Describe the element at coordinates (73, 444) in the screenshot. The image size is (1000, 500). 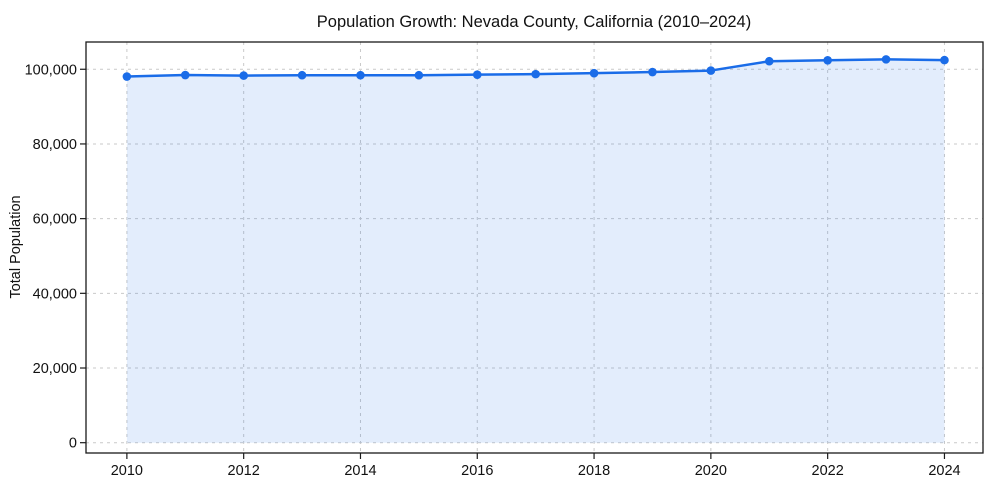
I see `y-tick-label: 0` at that location.